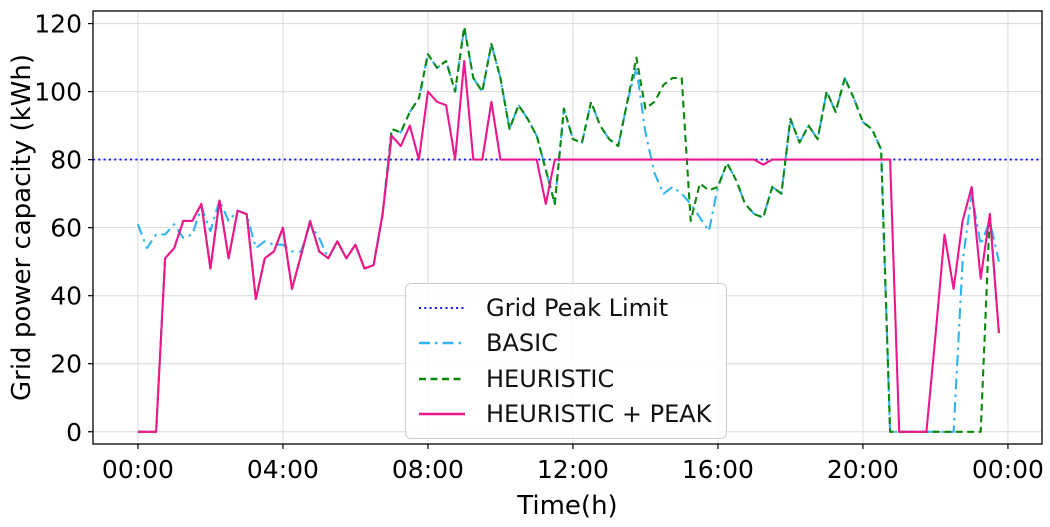  What do you see at coordinates (573, 469) in the screenshot?
I see `x-tick-label: 12:00` at bounding box center [573, 469].